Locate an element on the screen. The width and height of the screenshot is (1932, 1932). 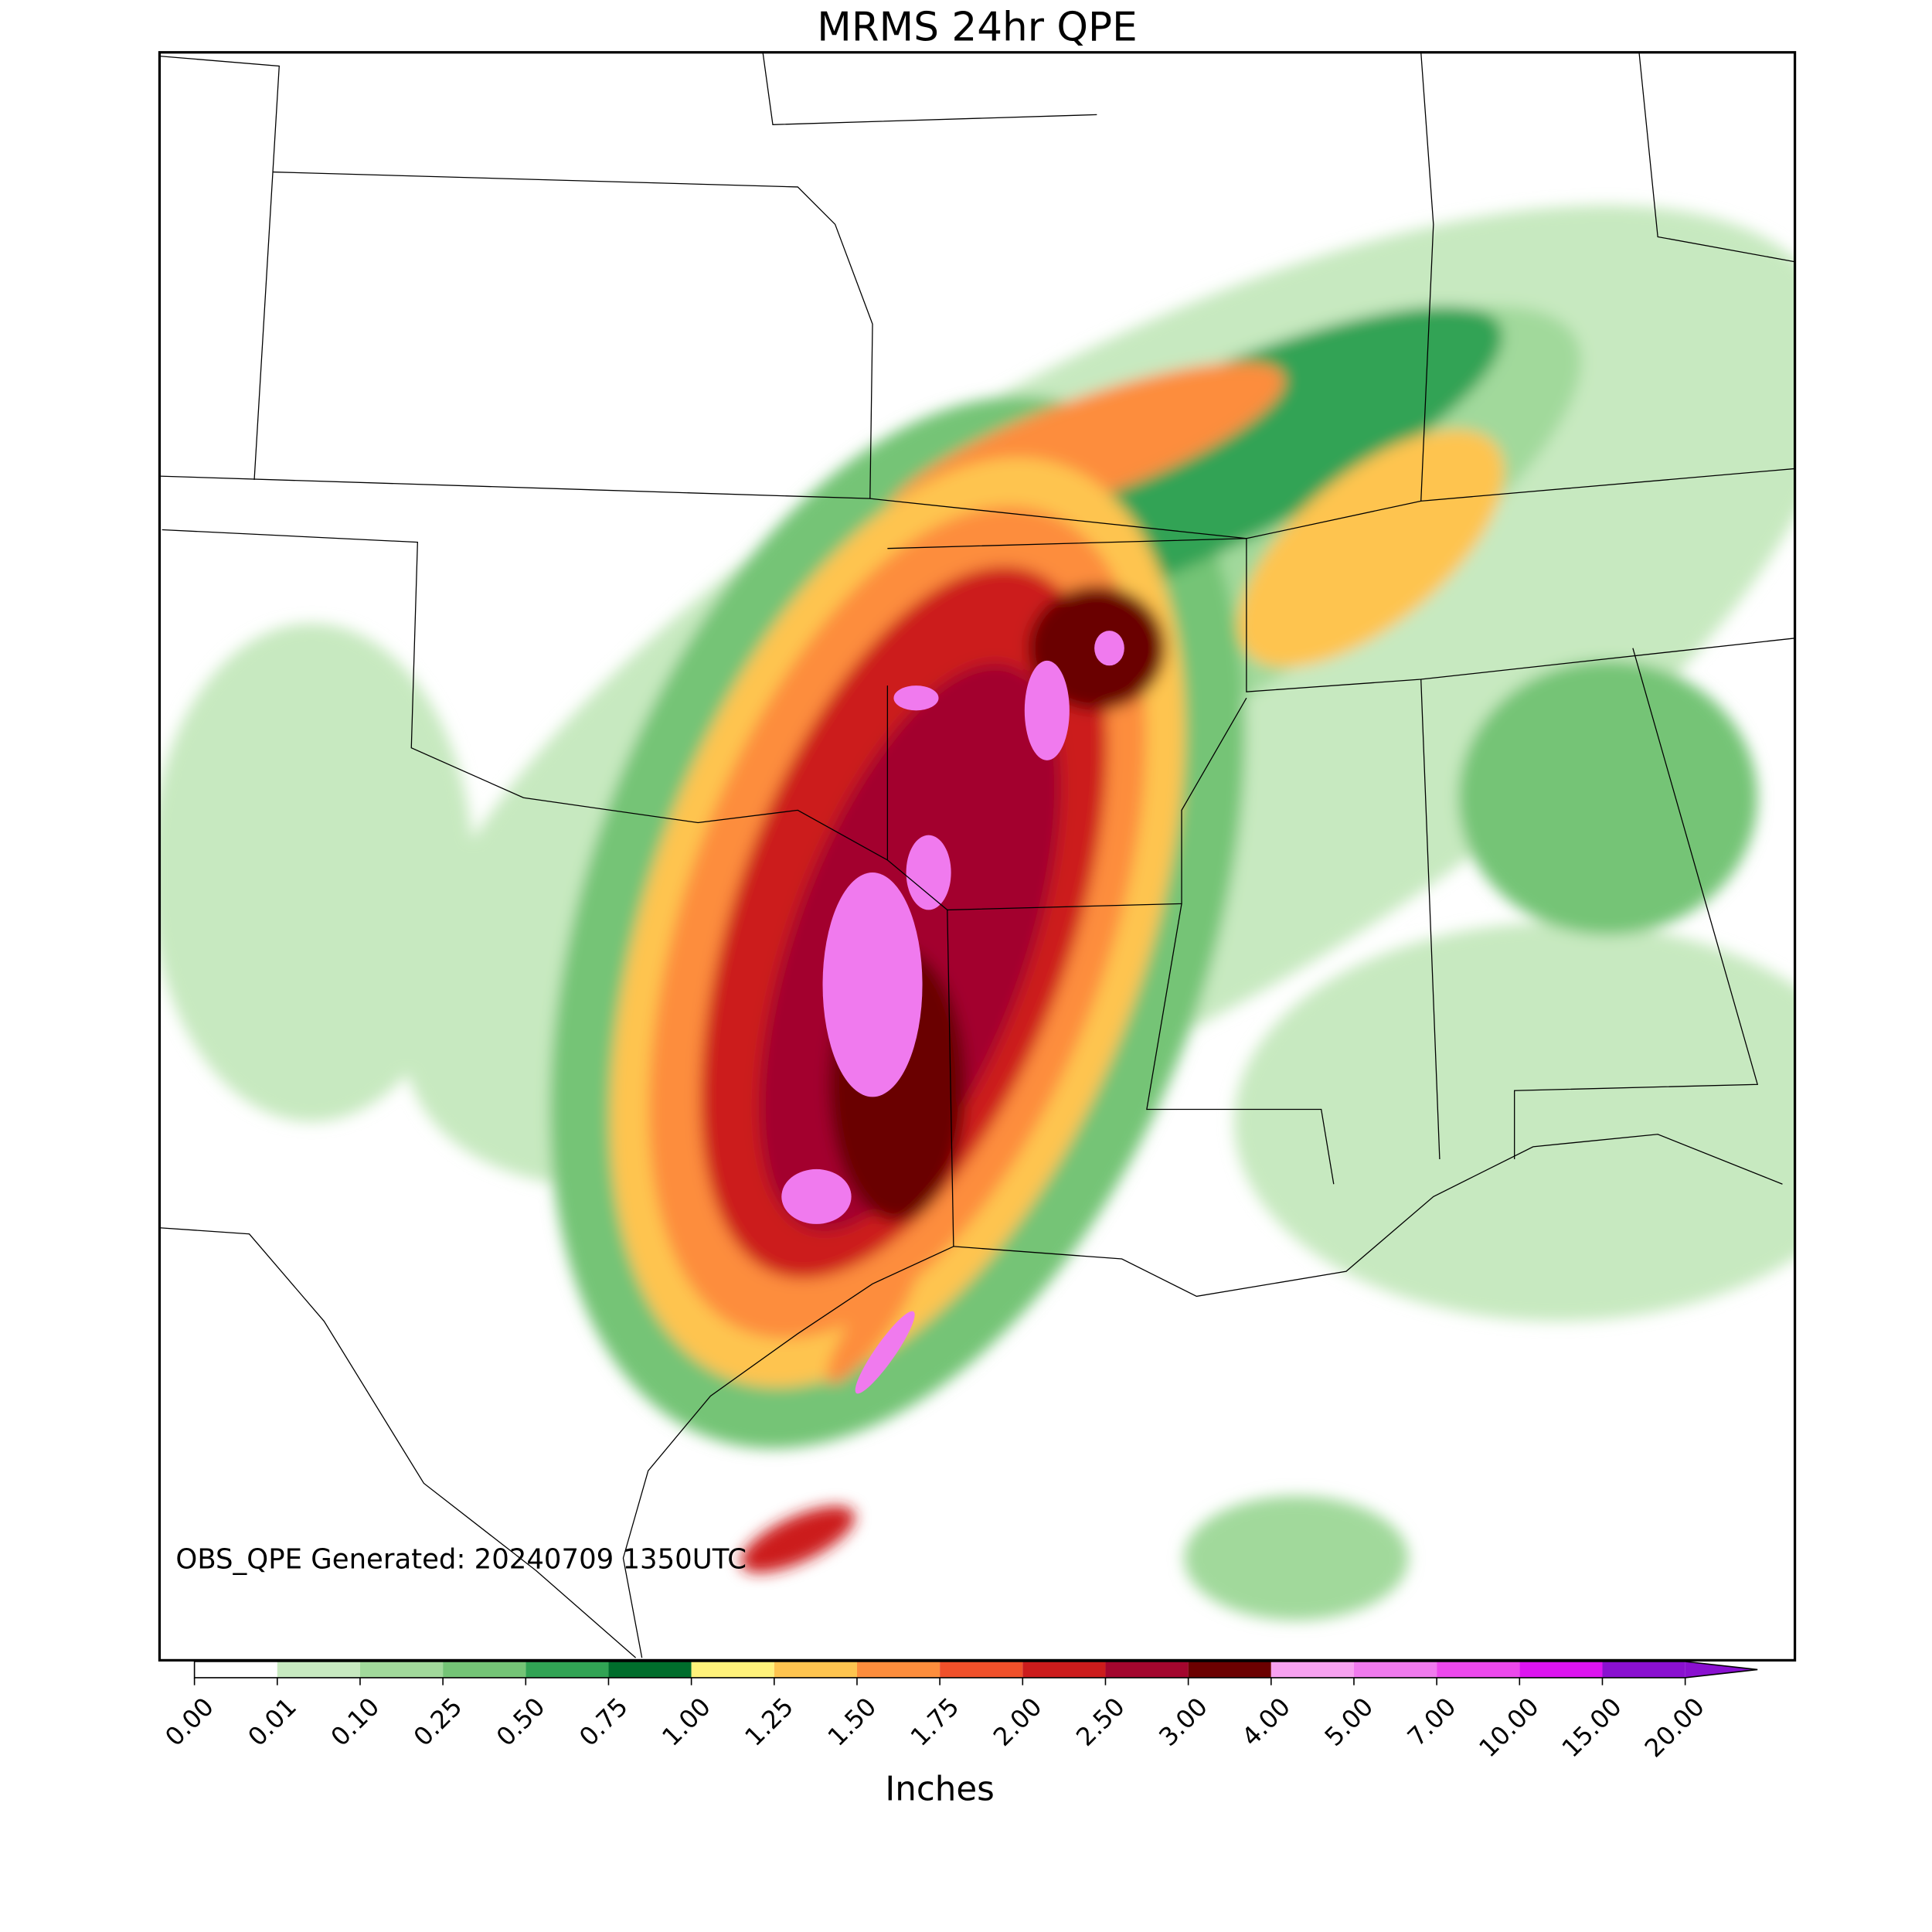
colorbar-tick-label: 1.25 is located at coordinates (769, 1722).